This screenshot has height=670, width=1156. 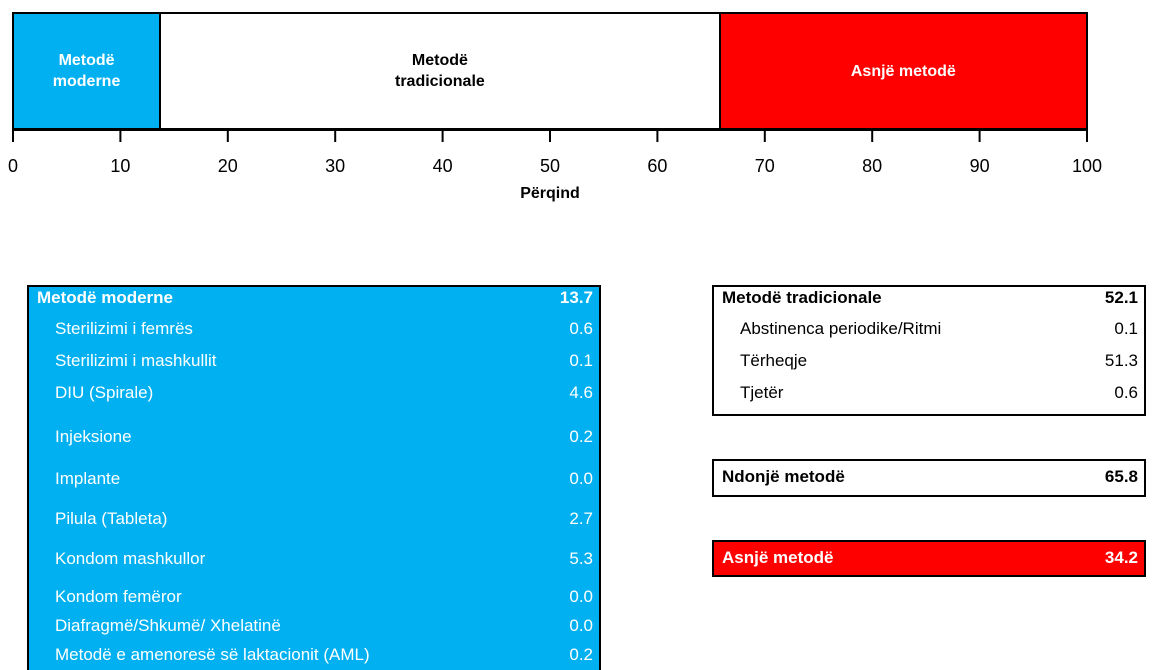 I want to click on row-label: Ndonjë metodë, so click(x=783, y=476).